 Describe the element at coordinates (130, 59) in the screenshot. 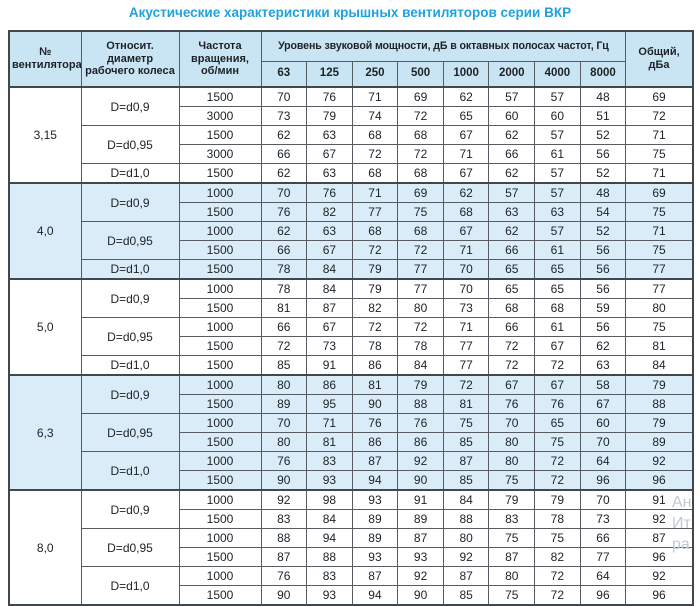

I see `header-diameter: Относит. диаметр рабочего колеса` at that location.